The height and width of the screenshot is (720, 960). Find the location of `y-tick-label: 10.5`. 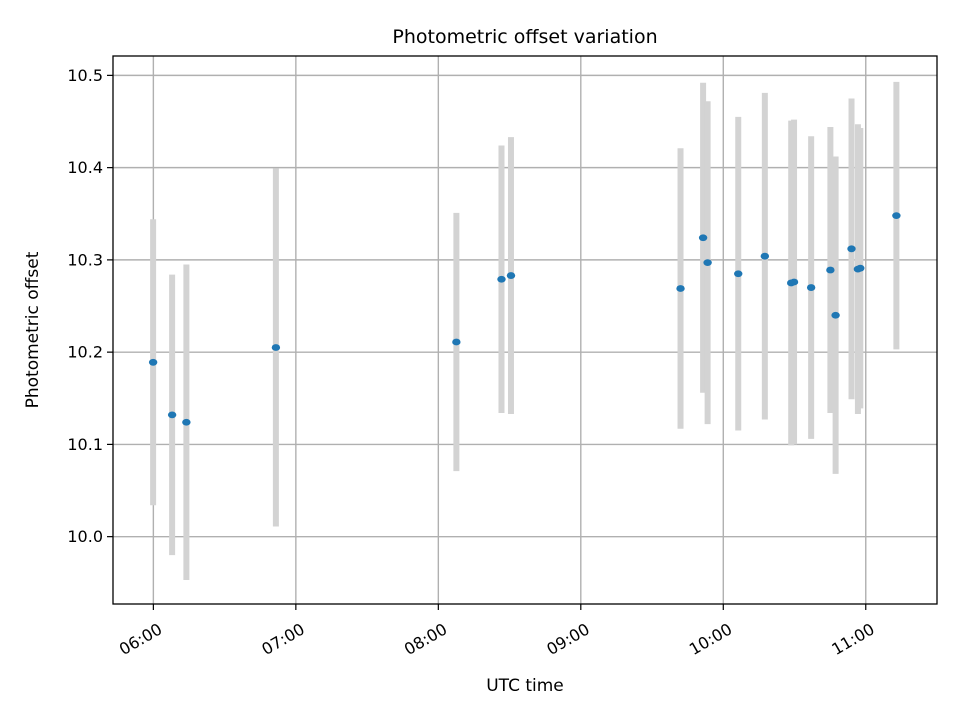

y-tick-label: 10.5 is located at coordinates (85, 75).